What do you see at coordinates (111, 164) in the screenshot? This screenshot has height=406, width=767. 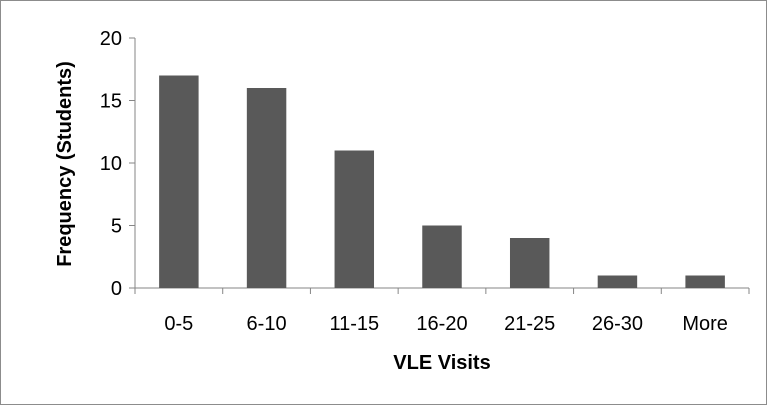 I see `y-tick-label: 10` at bounding box center [111, 164].